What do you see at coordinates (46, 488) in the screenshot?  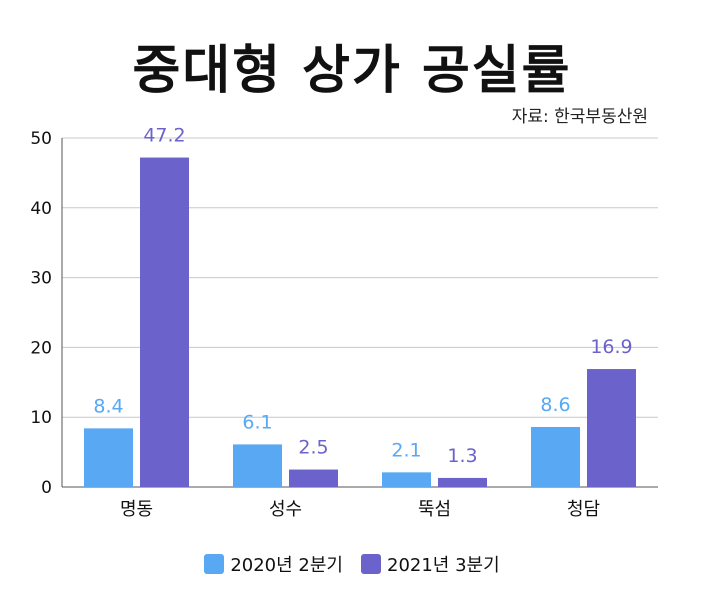 I see `y-tick-label: 0` at bounding box center [46, 488].